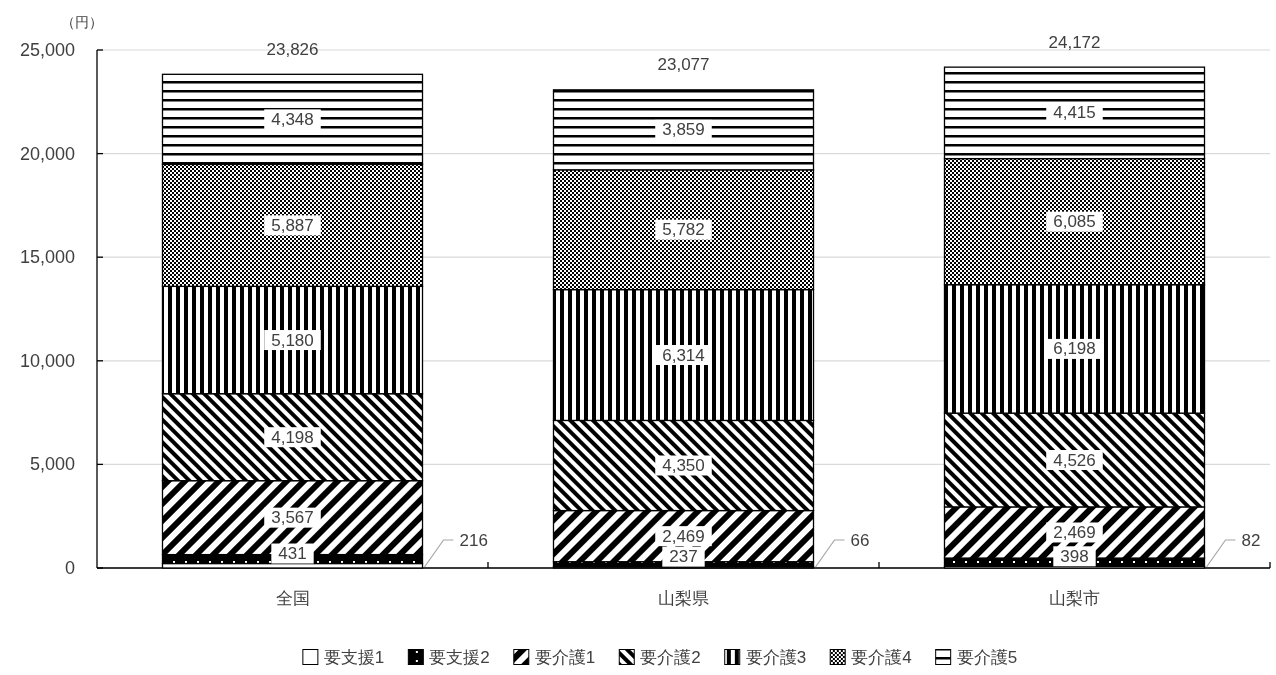 Image resolution: width=1276 pixels, height=675 pixels. Describe the element at coordinates (683, 557) in the screenshot. I see `data-label: 237` at that location.